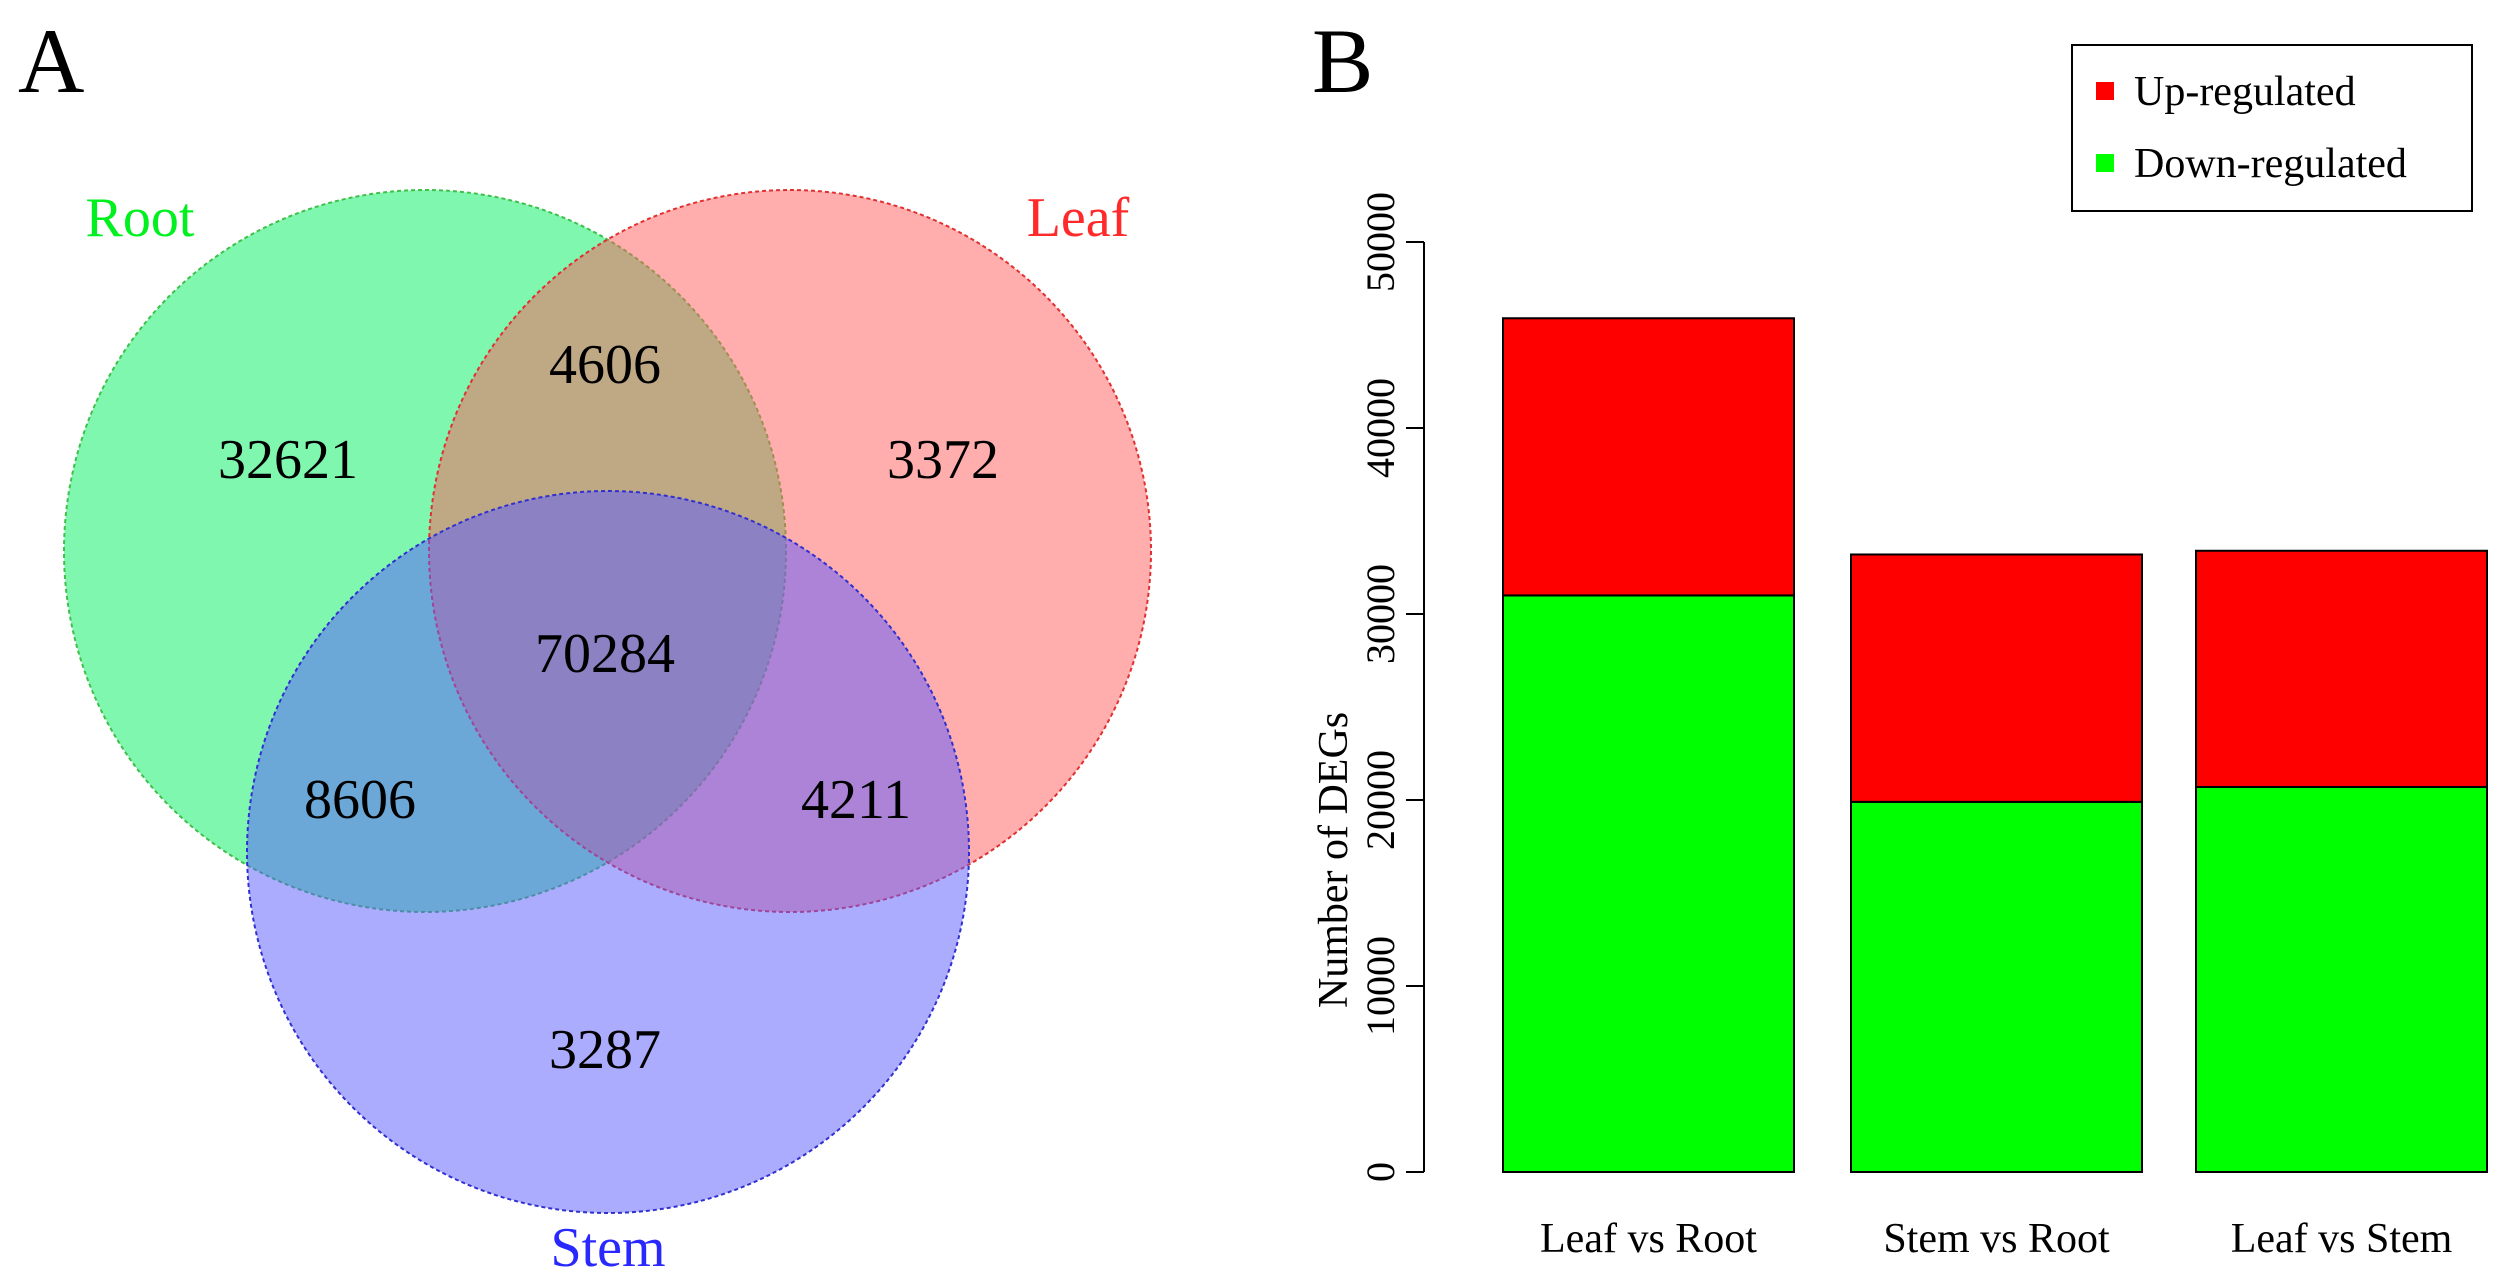 The image size is (2508, 1286). Describe the element at coordinates (605, 1050) in the screenshot. I see `venn-count-stem-only: 3287` at that location.